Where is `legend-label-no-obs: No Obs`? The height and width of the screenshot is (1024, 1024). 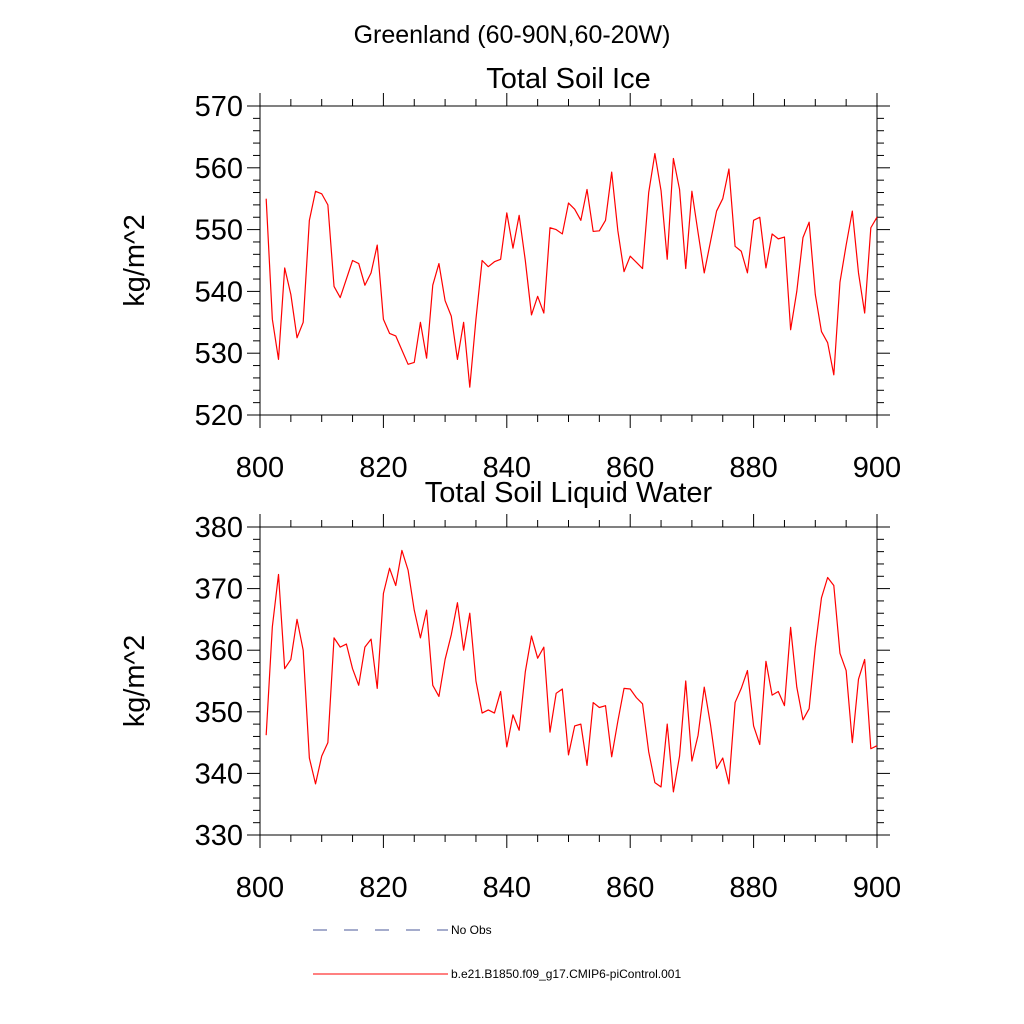 legend-label-no-obs: No Obs is located at coordinates (471, 930).